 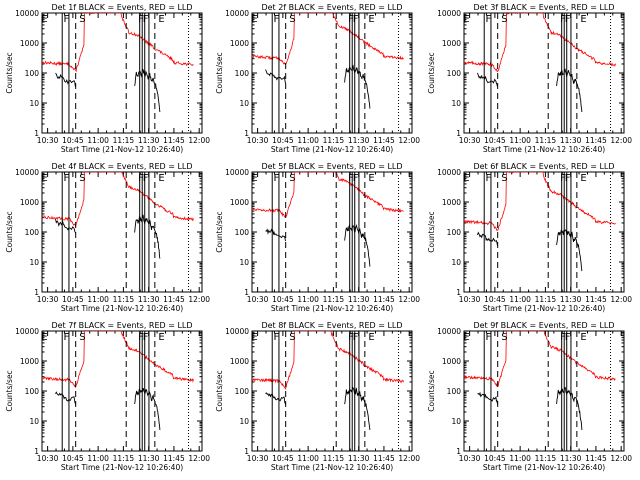 What do you see at coordinates (543, 7) in the screenshot?
I see `chart-title: Det 3f BLACK = Events, RED = LLD` at bounding box center [543, 7].